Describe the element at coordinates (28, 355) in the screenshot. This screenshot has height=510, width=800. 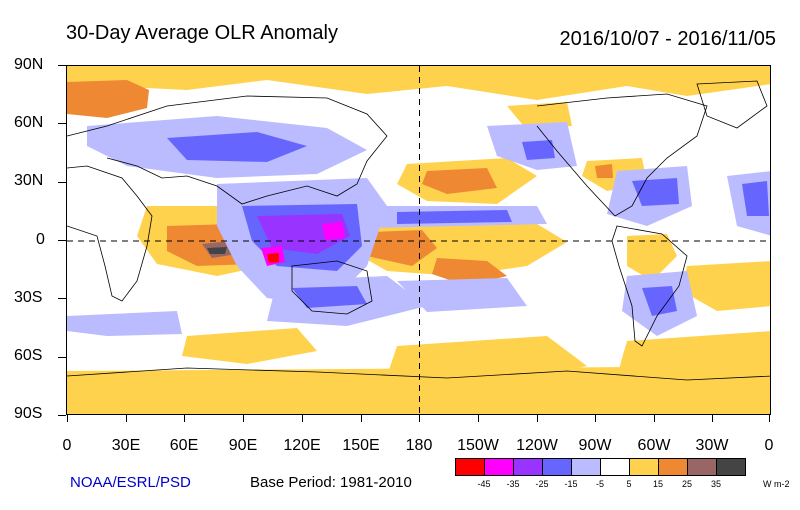
I see `lat-label-60s: 60S` at that location.